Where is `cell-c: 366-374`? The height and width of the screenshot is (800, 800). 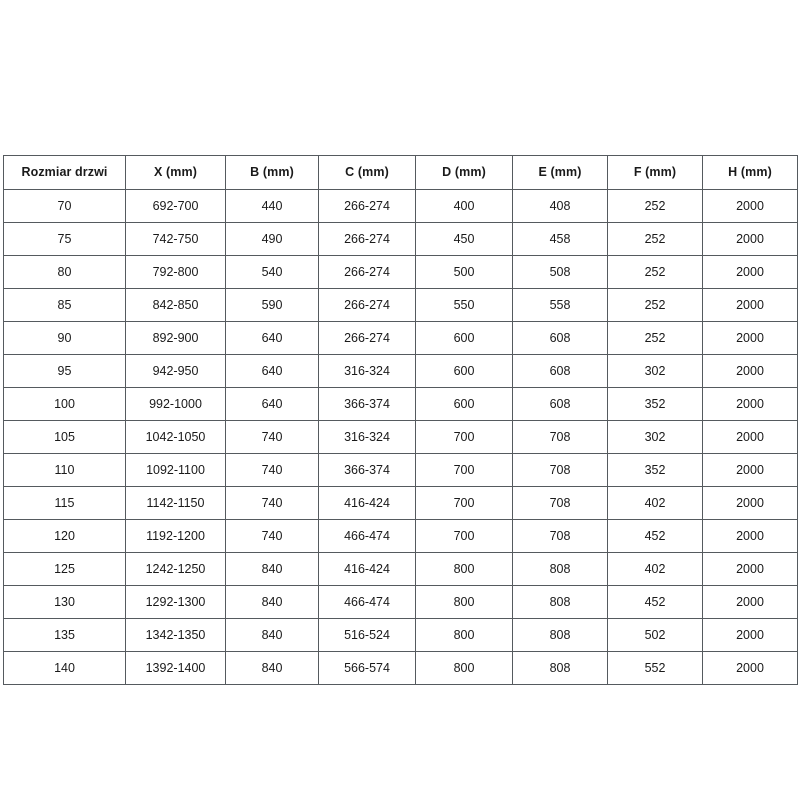
cell-c: 366-374 is located at coordinates (367, 404).